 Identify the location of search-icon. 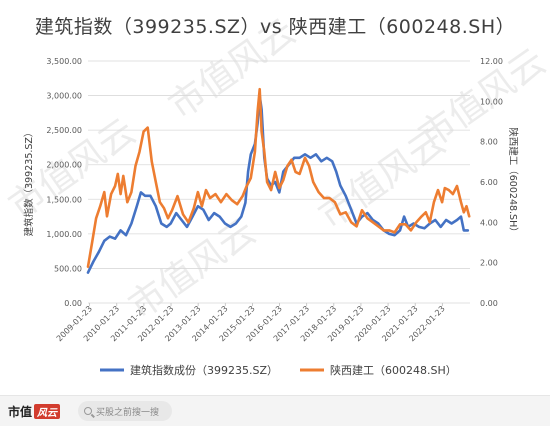
(88, 411).